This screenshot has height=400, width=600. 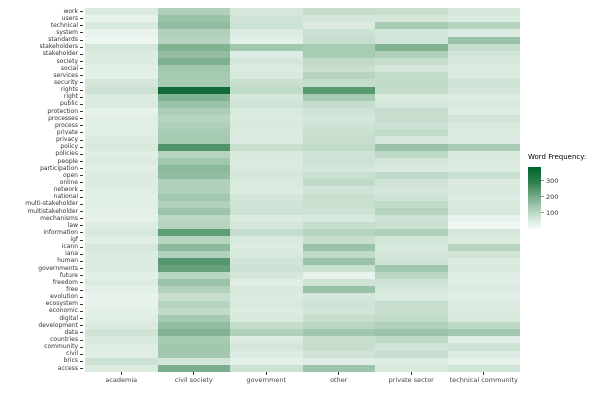 What do you see at coordinates (42, 211) in the screenshot?
I see `y-axis-label: multistakeholder` at bounding box center [42, 211].